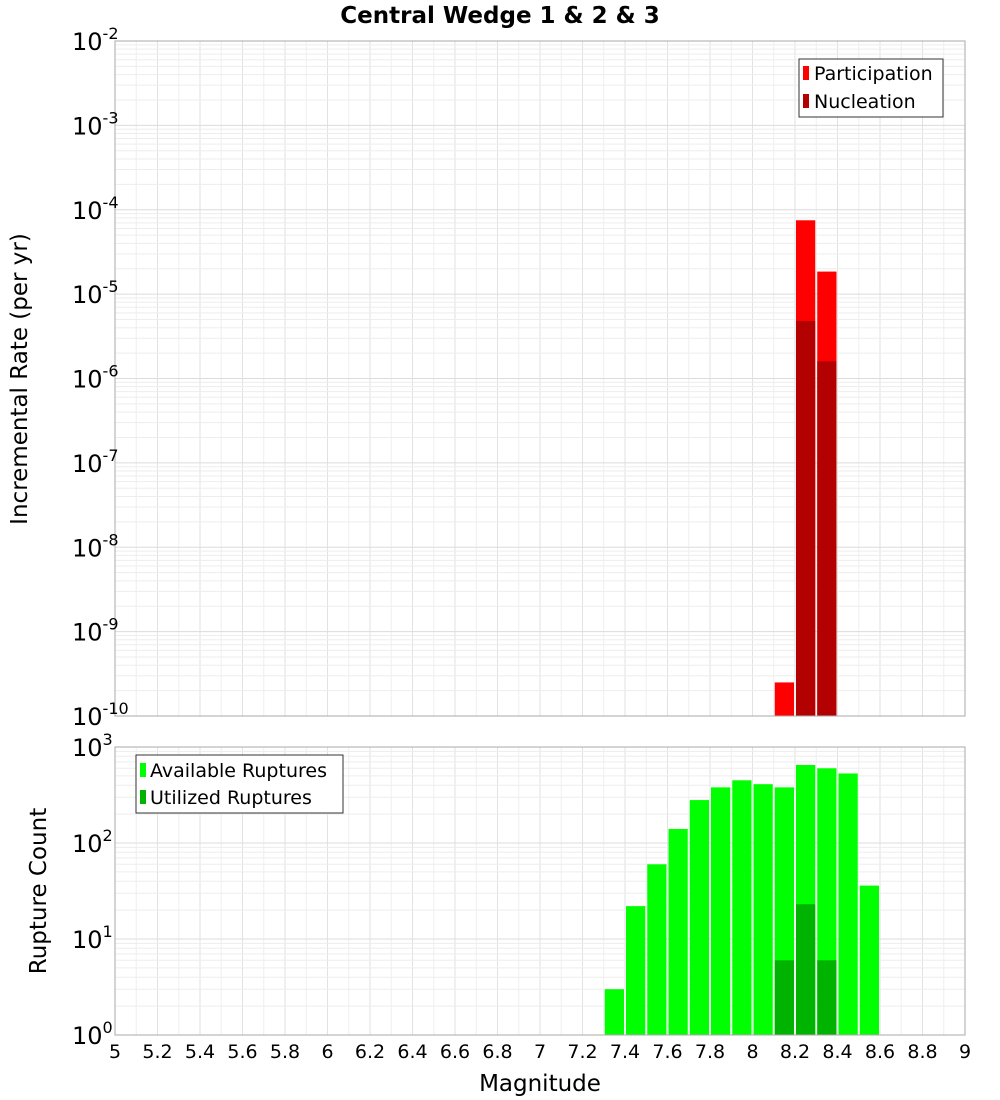  What do you see at coordinates (157, 1052) in the screenshot?
I see `x-tick-label: 5.2` at bounding box center [157, 1052].